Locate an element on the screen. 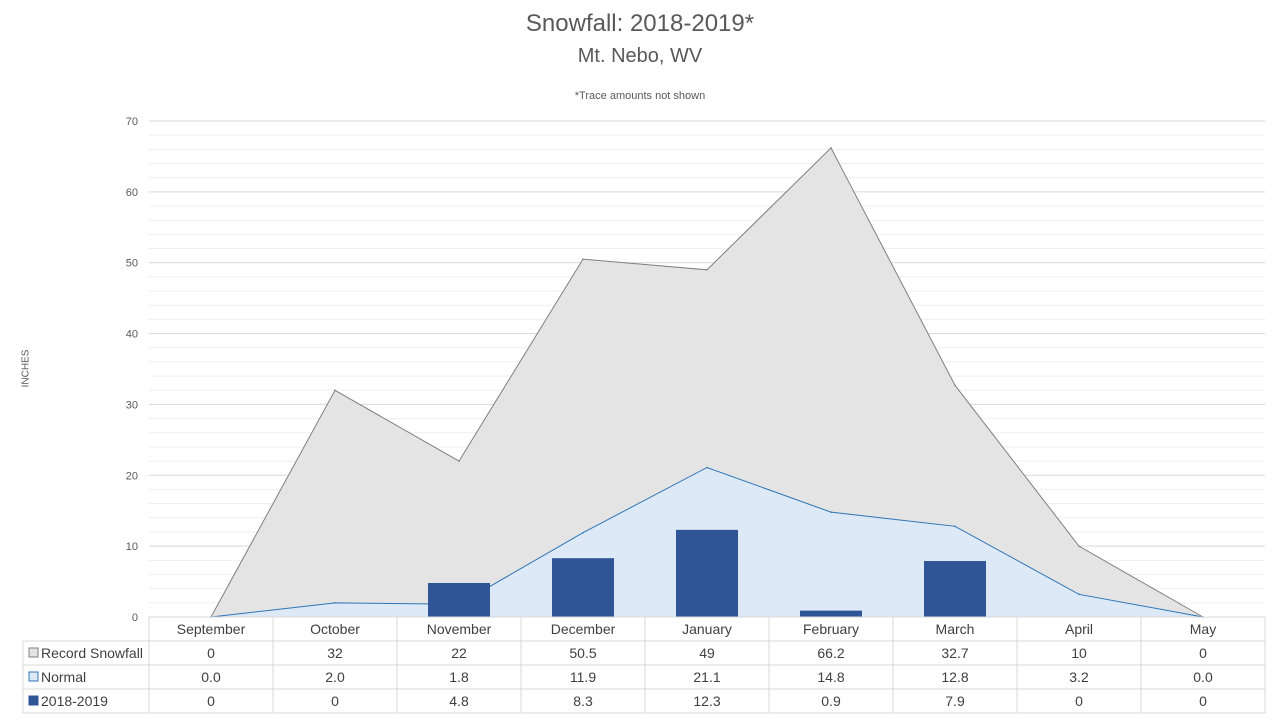  data-label: 7.9 is located at coordinates (955, 701).